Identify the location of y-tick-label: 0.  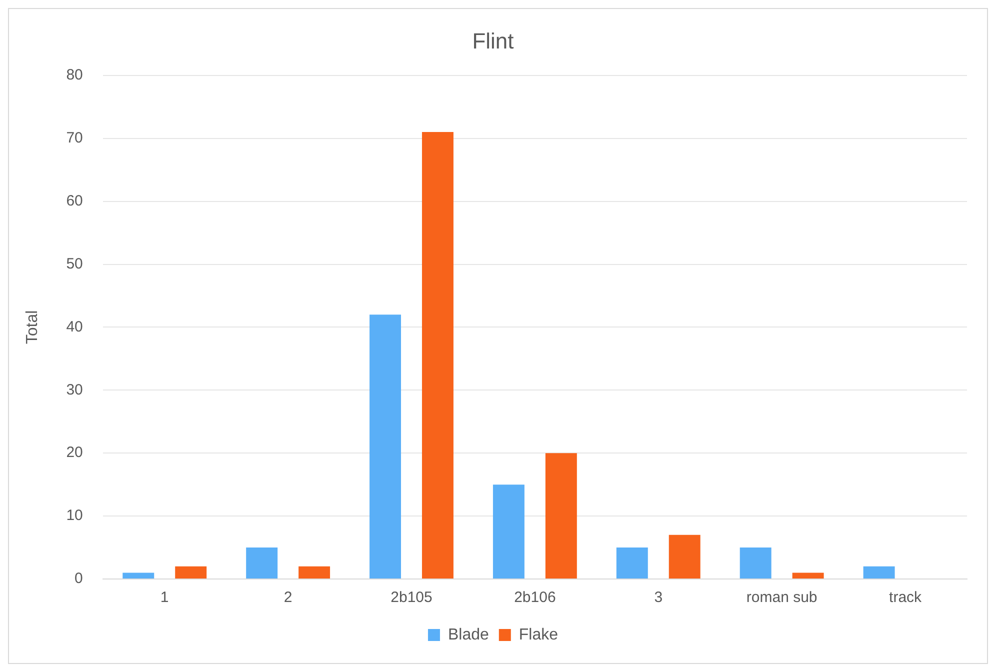
(78, 579).